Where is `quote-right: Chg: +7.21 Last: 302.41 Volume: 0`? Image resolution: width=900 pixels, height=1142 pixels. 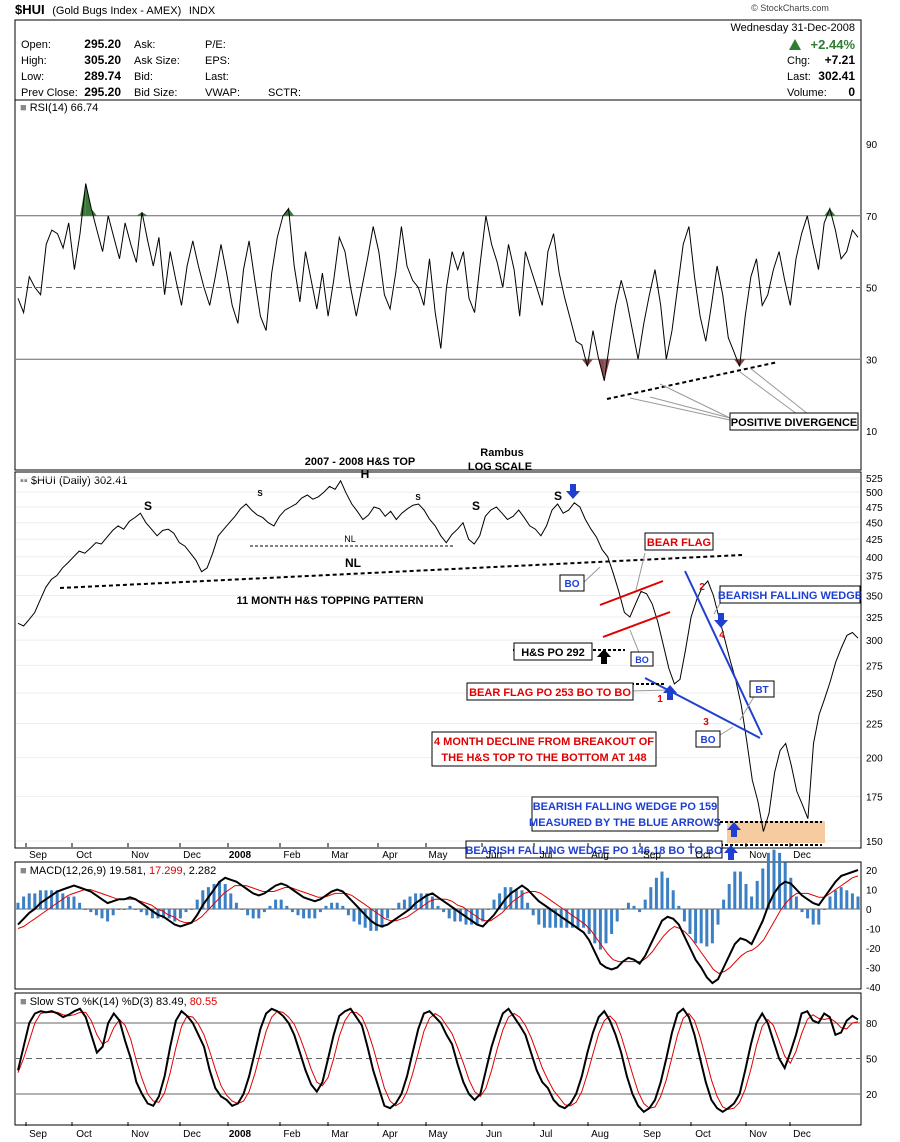
quote-right: Chg: +7.21 Last: 302.41 Volume: 0 is located at coordinates (821, 76).